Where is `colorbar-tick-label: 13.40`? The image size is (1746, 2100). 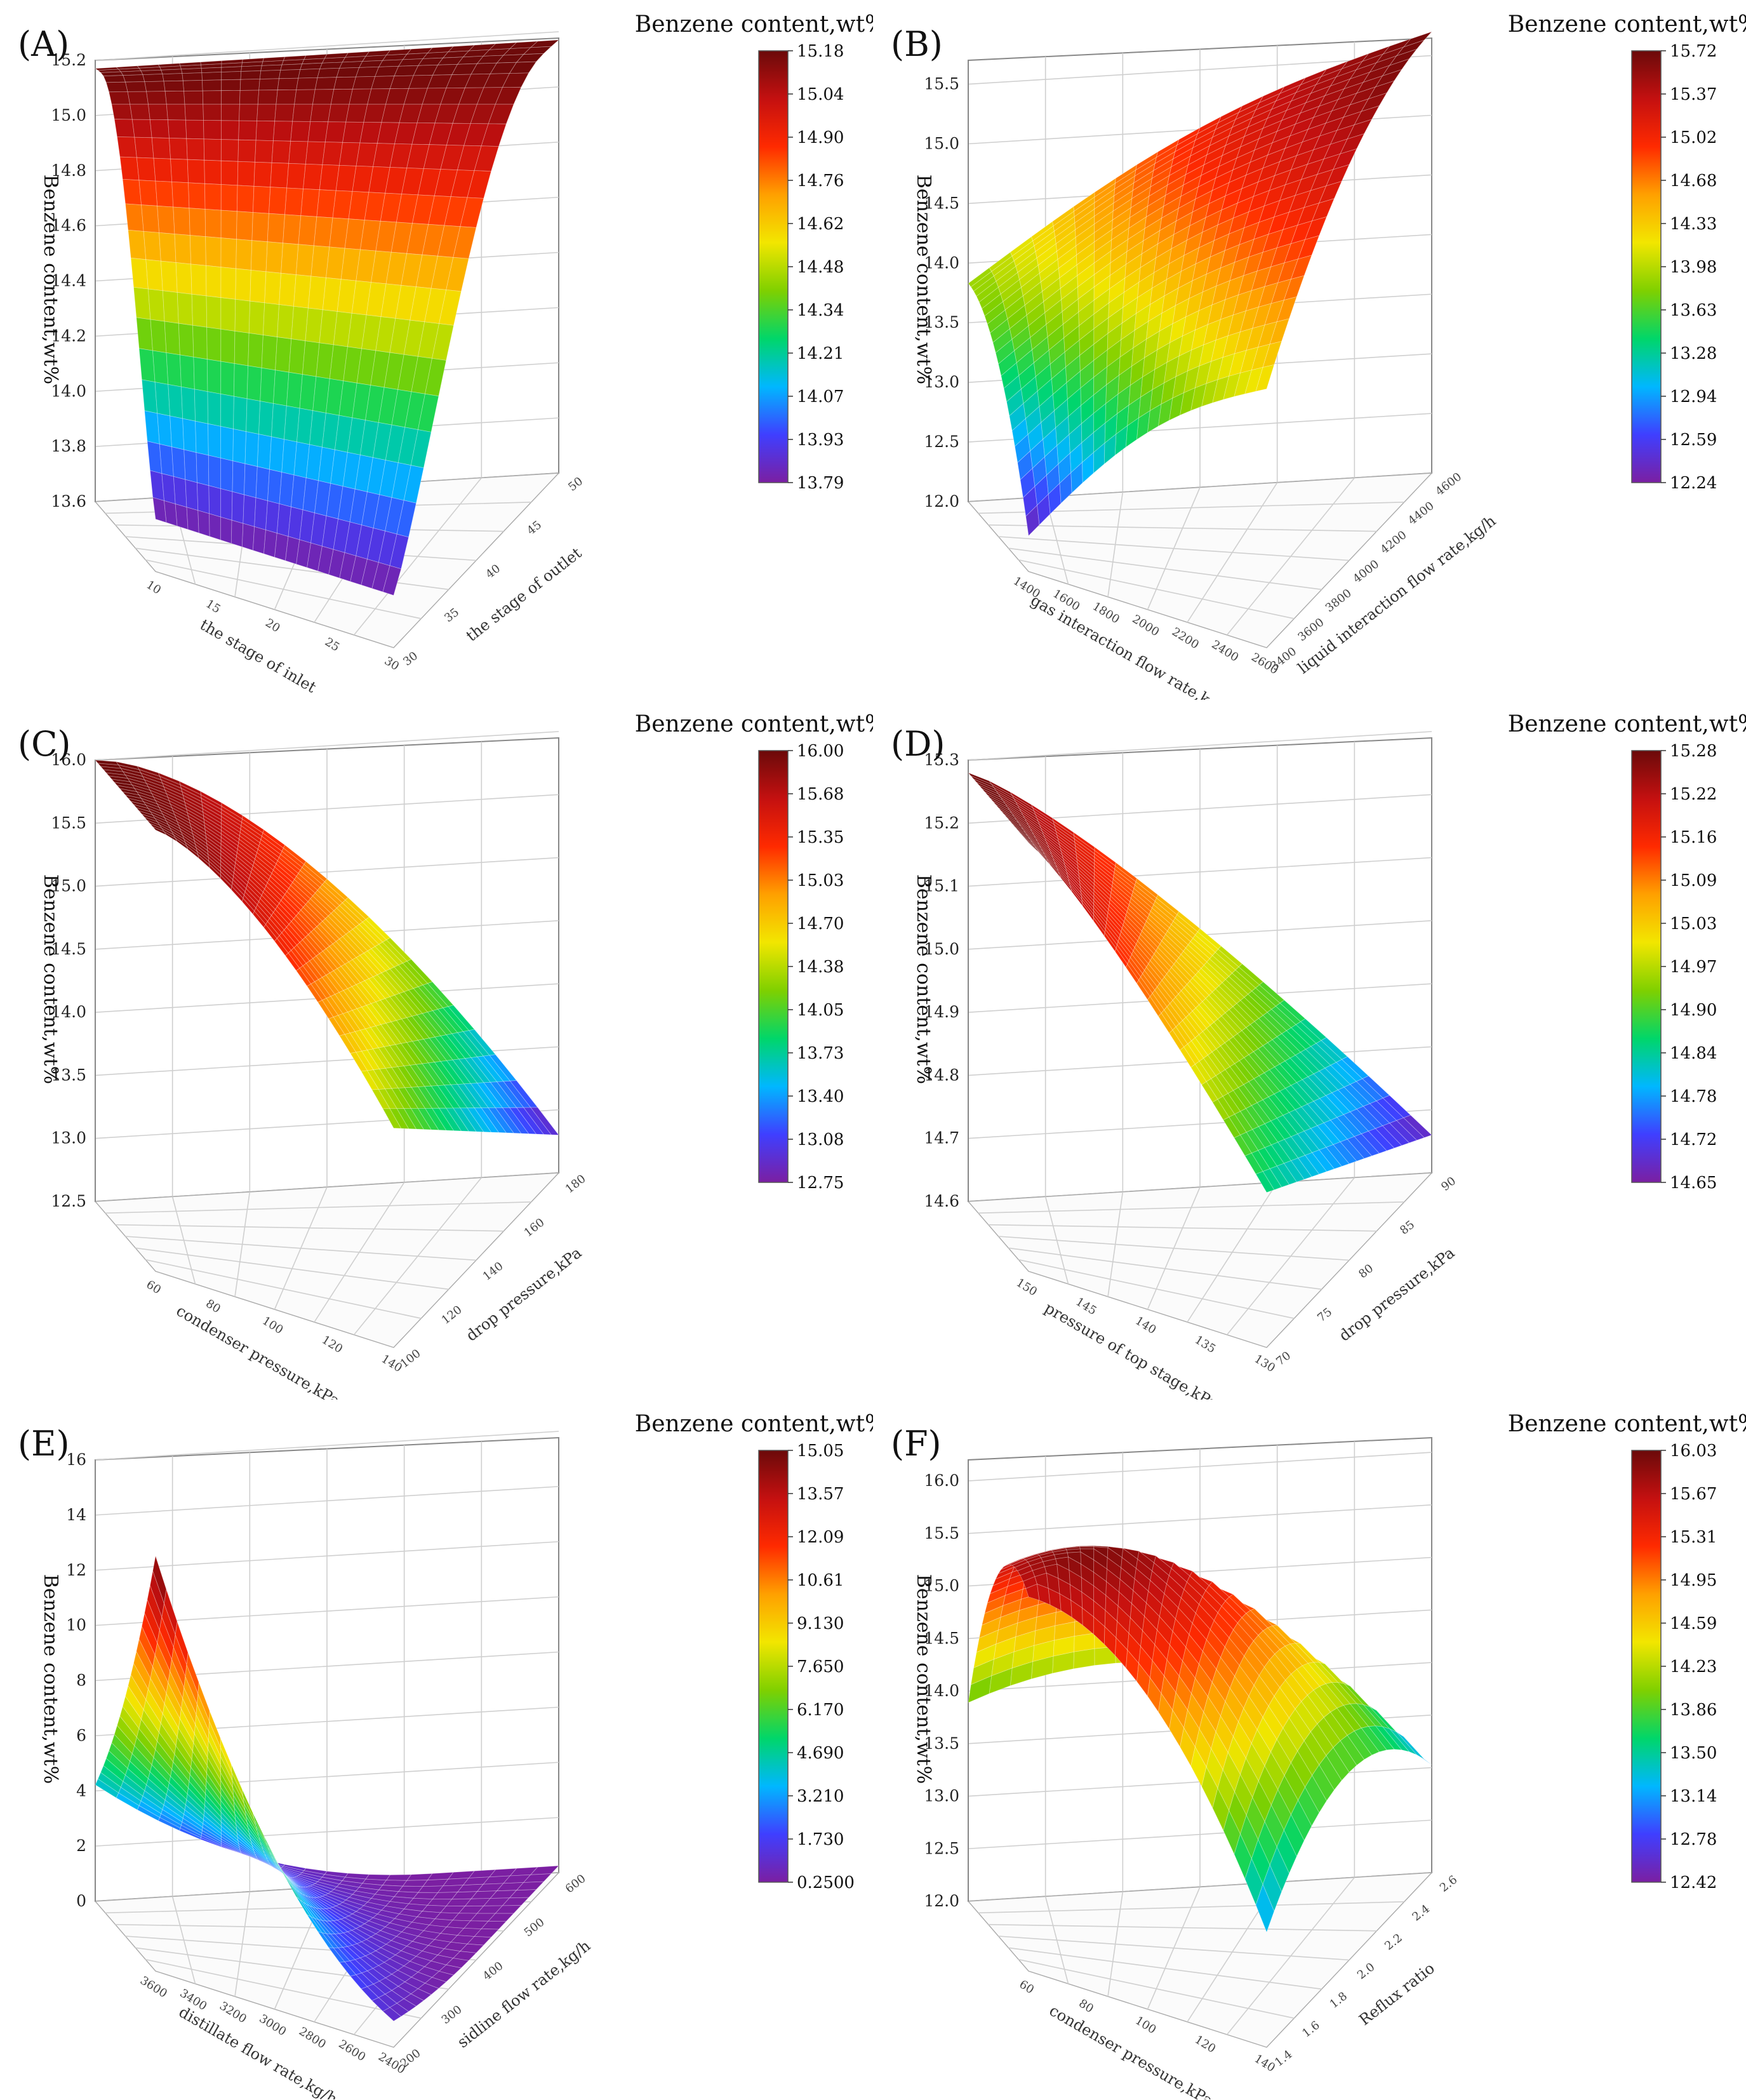
colorbar-tick-label: 13.40 is located at coordinates (820, 1096).